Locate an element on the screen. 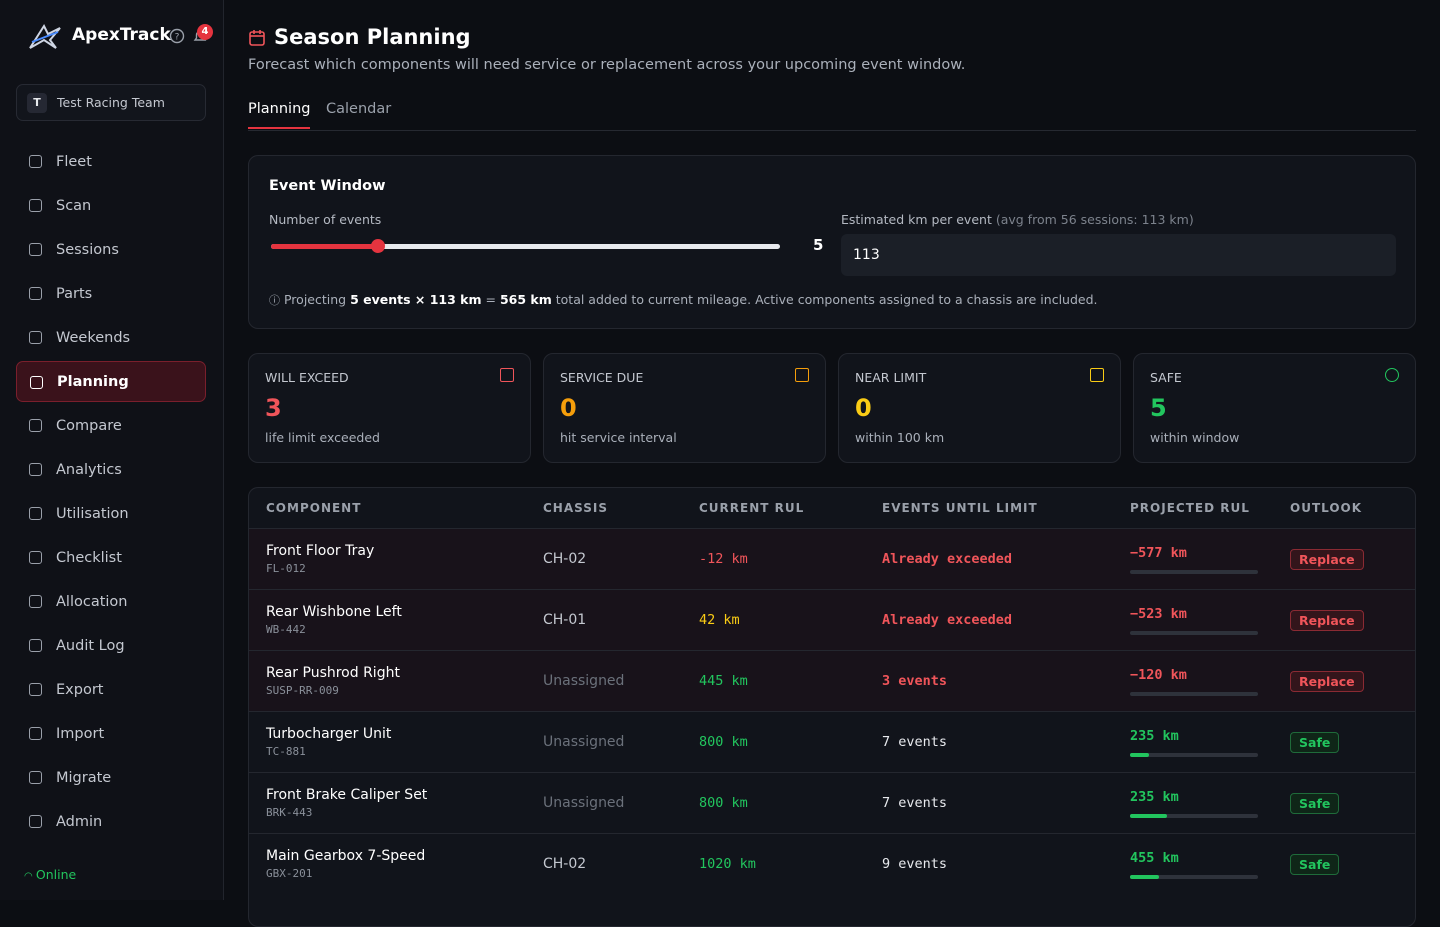 This screenshot has width=1440, height=927. tab: Calendar is located at coordinates (359, 109).